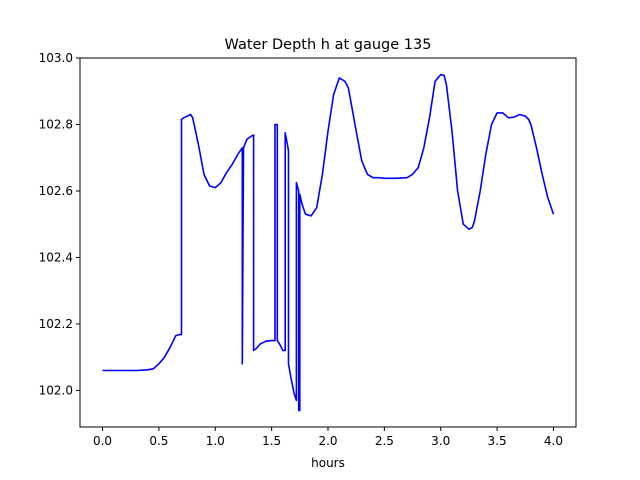 The image size is (640, 480). What do you see at coordinates (102, 441) in the screenshot?
I see `x-tick-label: 0.0` at bounding box center [102, 441].